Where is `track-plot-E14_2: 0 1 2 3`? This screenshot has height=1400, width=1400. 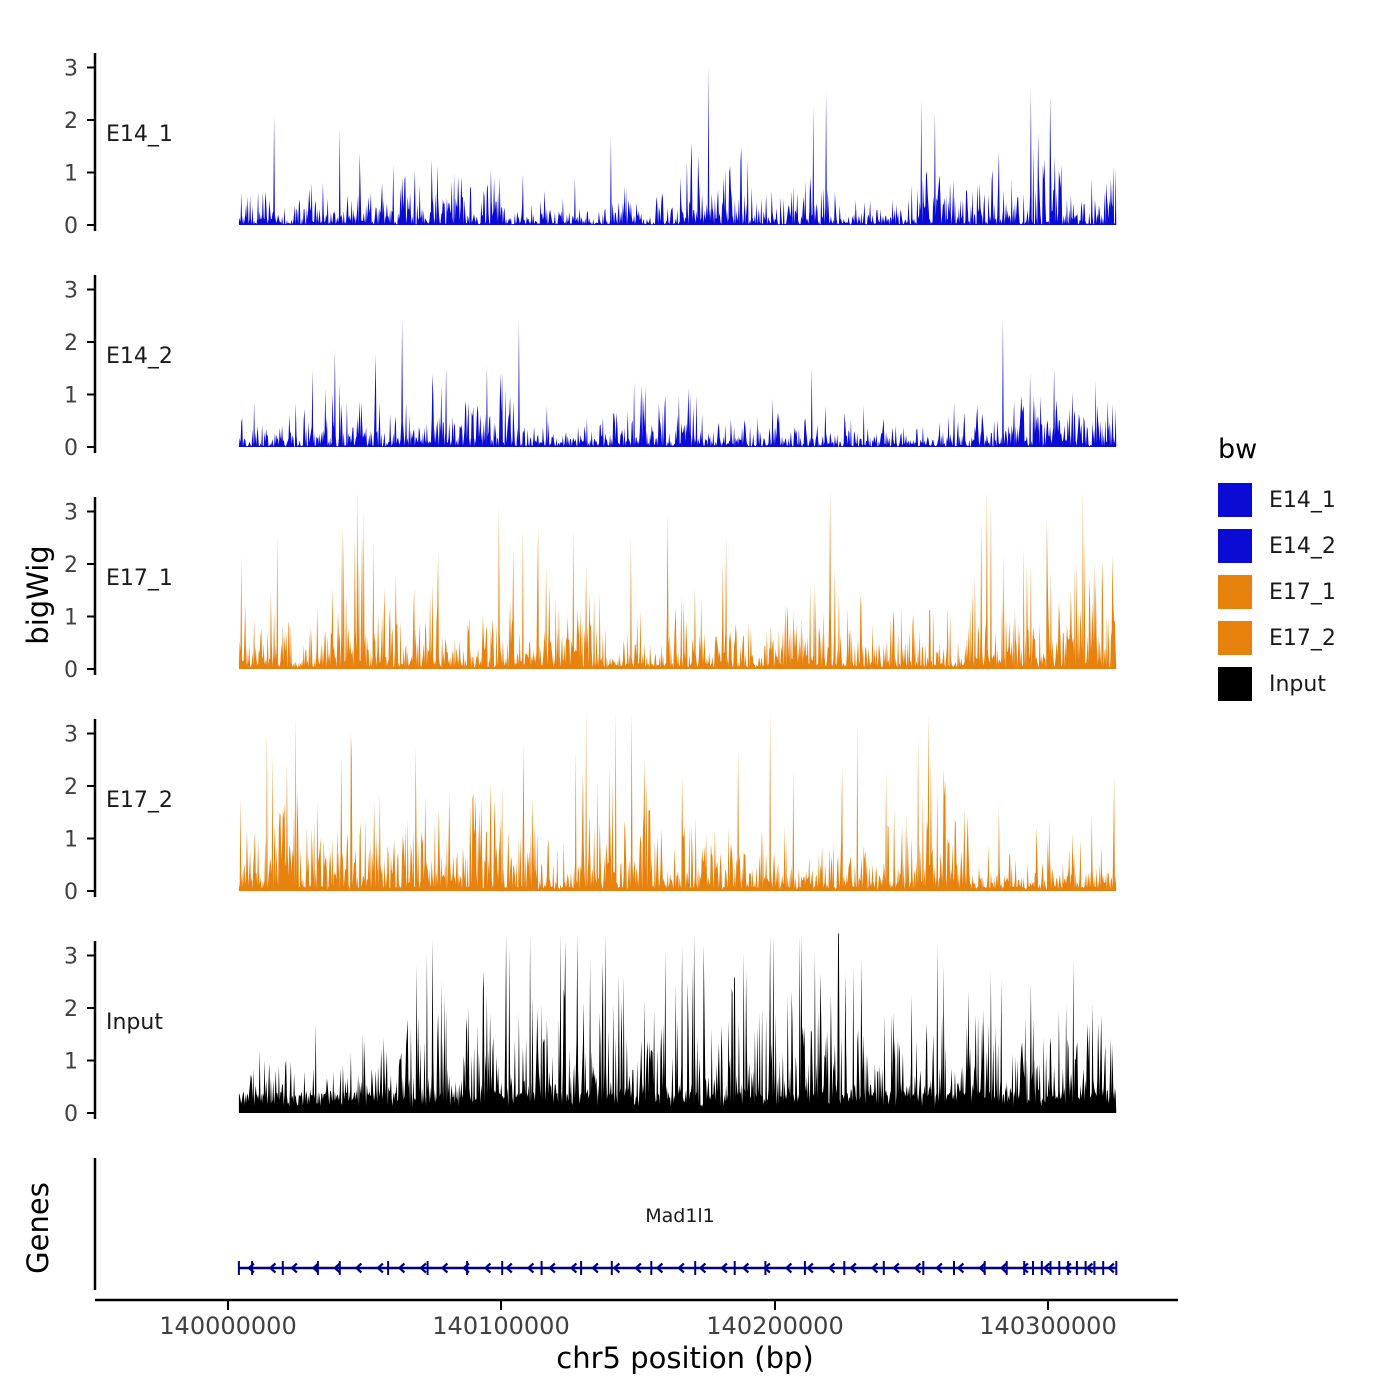 track-plot-E14_2: 0 1 2 3 is located at coordinates (590, 367).